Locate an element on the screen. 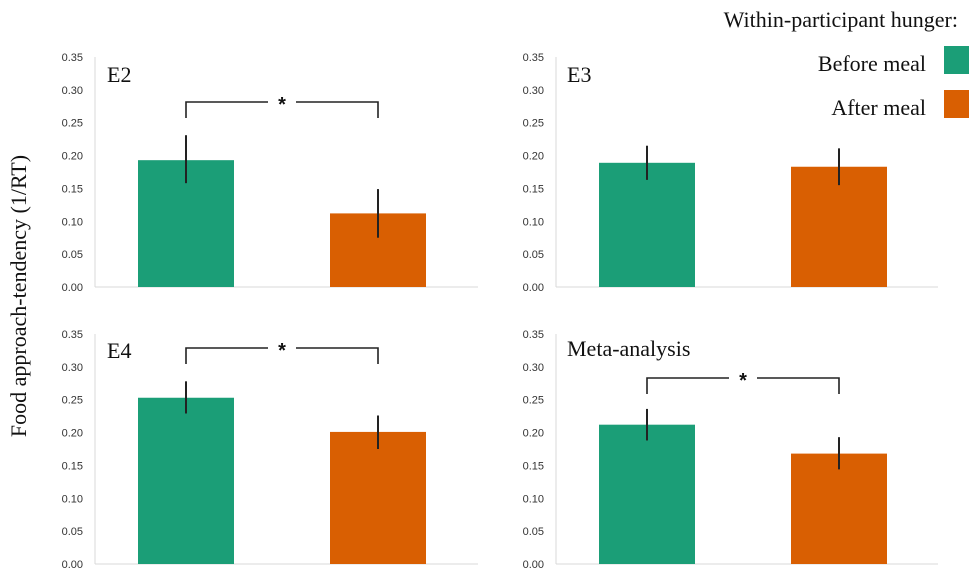 The height and width of the screenshot is (571, 969). legend-swatch-before-meal is located at coordinates (956, 60).